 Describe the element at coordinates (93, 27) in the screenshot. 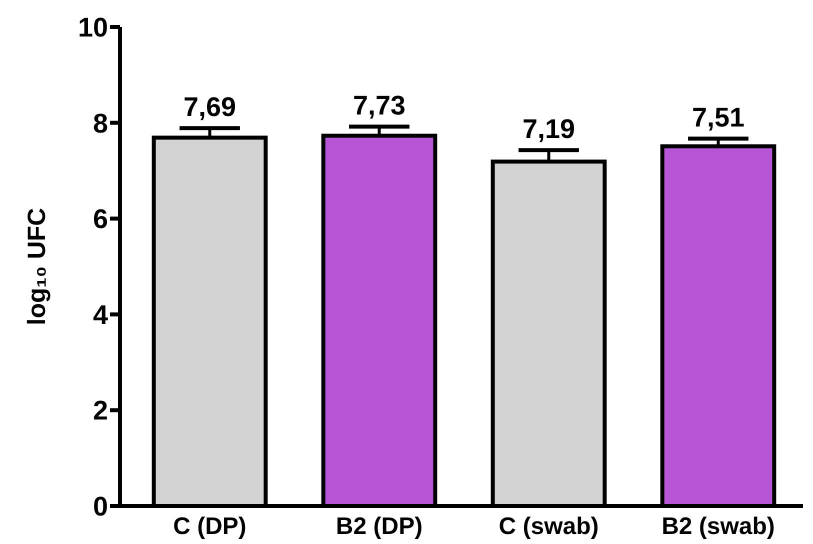

I see `y-tick-label: 10` at that location.